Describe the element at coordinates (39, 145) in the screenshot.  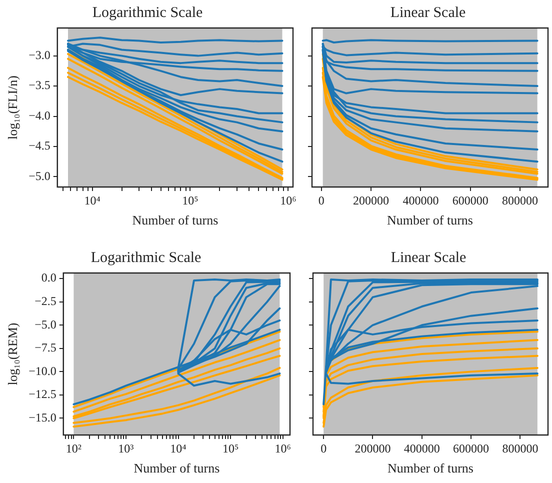
I see `y-tick-label: −4.5` at that location.